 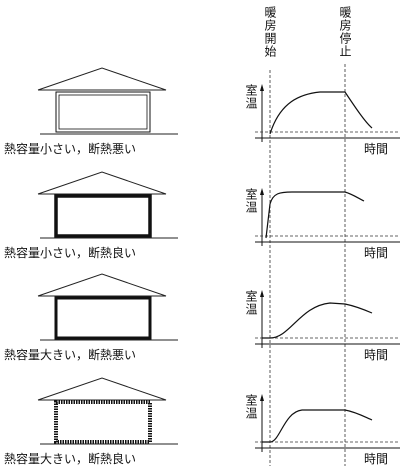 What do you see at coordinates (70, 354) in the screenshot?
I see `caption: 熱容量大きい，断熱悪い` at bounding box center [70, 354].